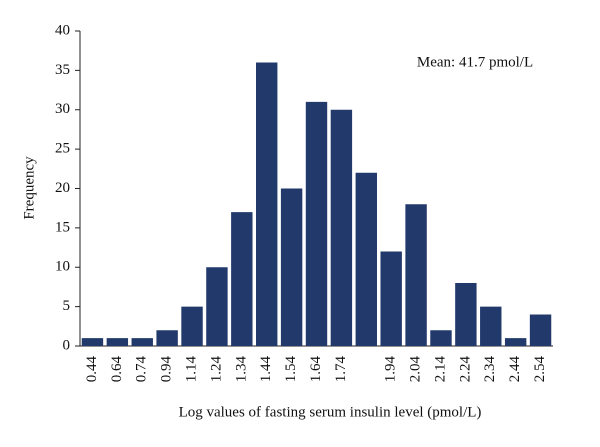  What do you see at coordinates (416, 369) in the screenshot?
I see `x-tick-label: 2.04` at bounding box center [416, 369].